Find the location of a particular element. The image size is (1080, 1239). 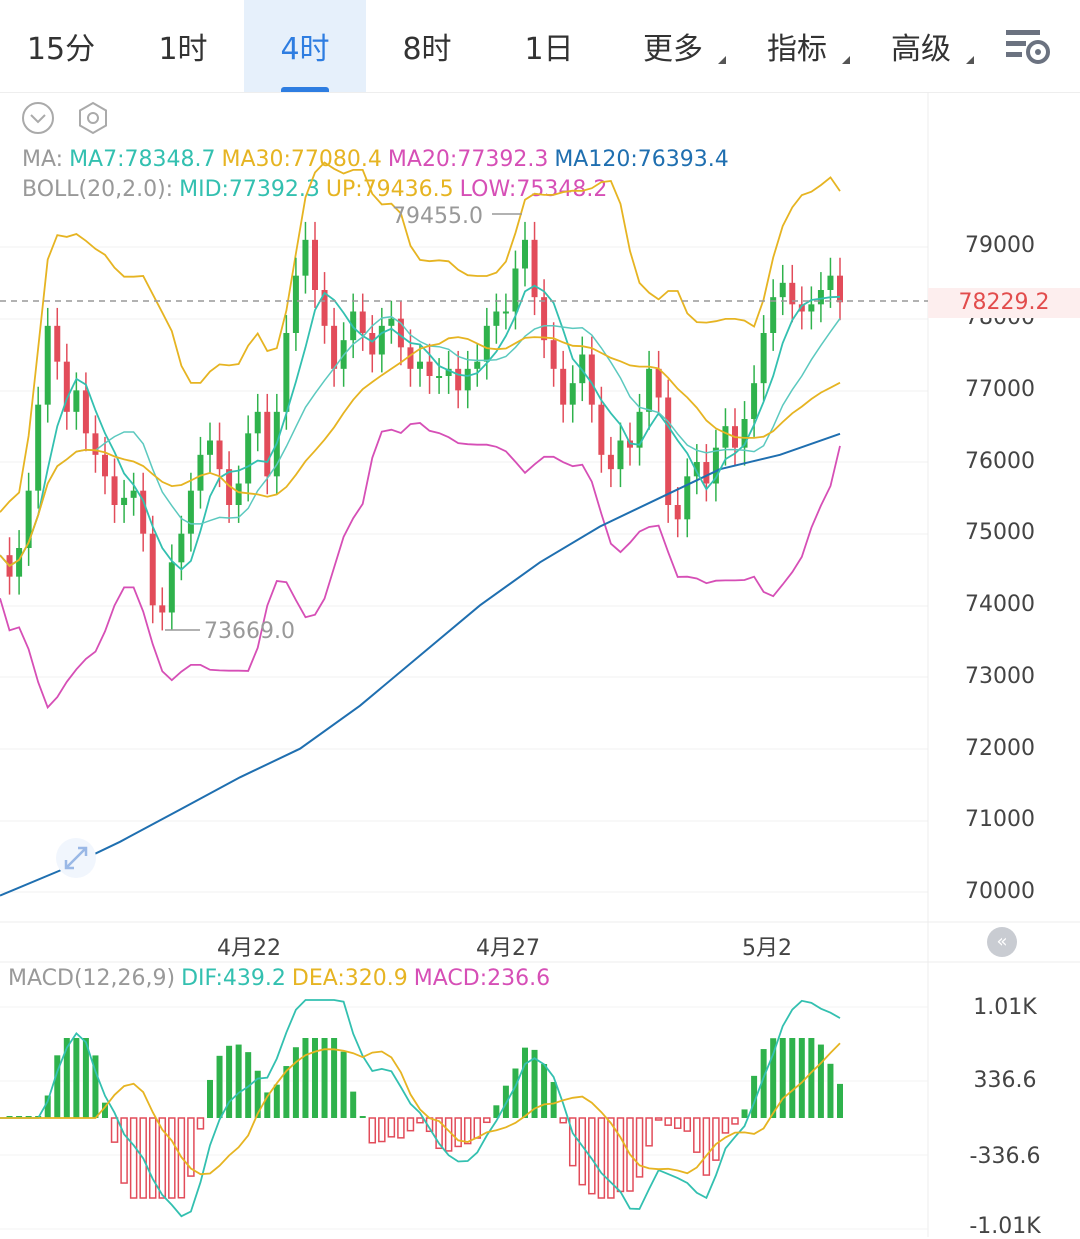

chart-settings-button is located at coordinates (1028, 45).